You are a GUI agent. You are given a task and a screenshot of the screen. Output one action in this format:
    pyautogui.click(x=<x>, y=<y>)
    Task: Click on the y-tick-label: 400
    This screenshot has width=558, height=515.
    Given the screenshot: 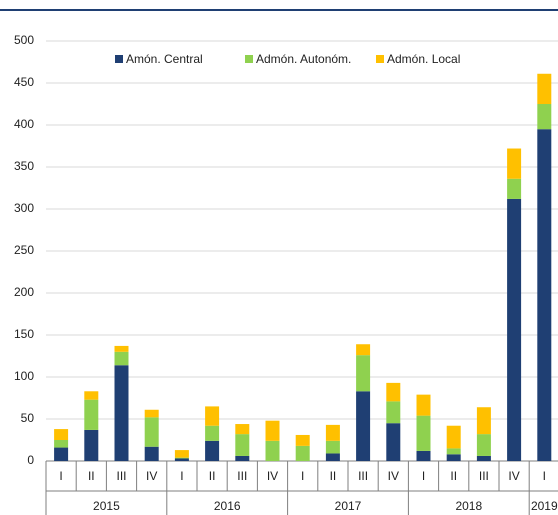 What is the action you would take?
    pyautogui.click(x=24, y=124)
    